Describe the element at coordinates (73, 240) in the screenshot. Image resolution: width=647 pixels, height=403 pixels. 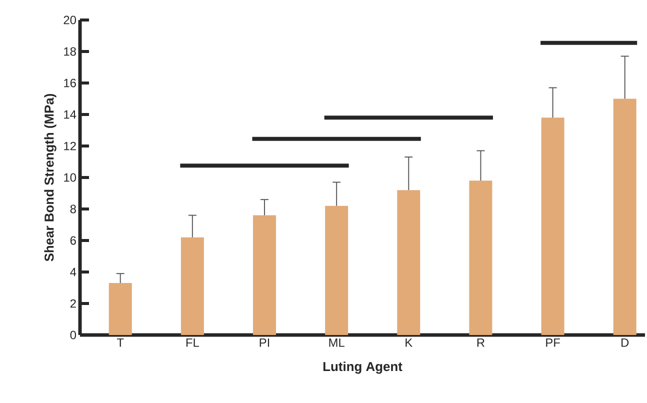
I see `y-tick-label: 6` at that location.